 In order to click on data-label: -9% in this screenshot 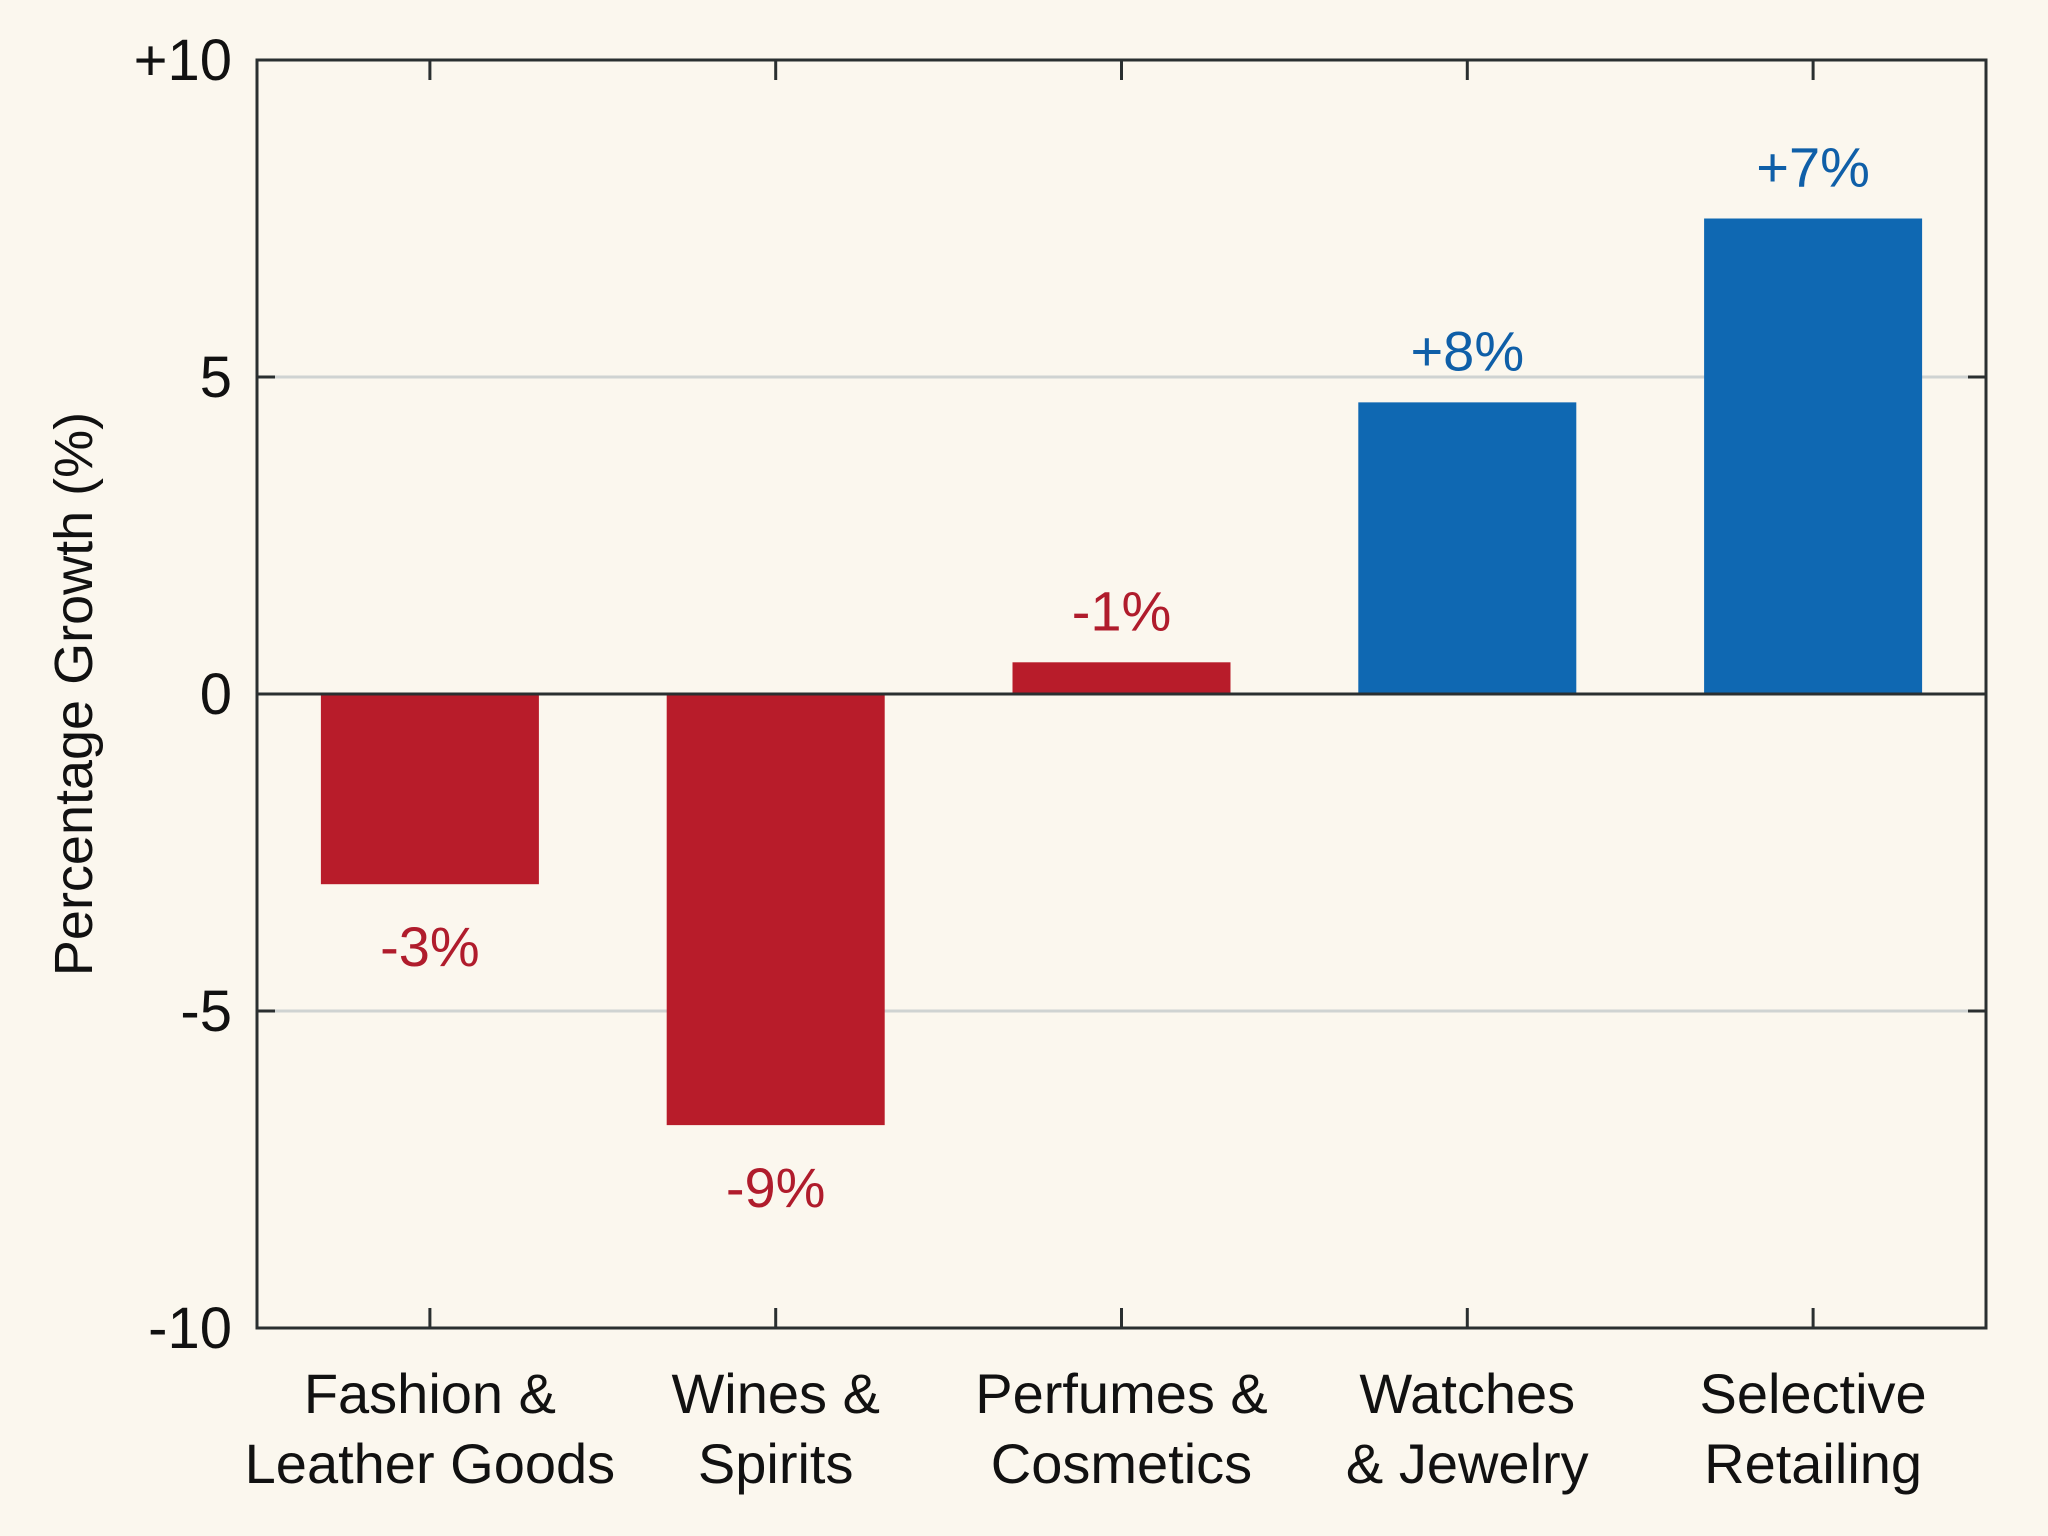, I will do `click(776, 1187)`.